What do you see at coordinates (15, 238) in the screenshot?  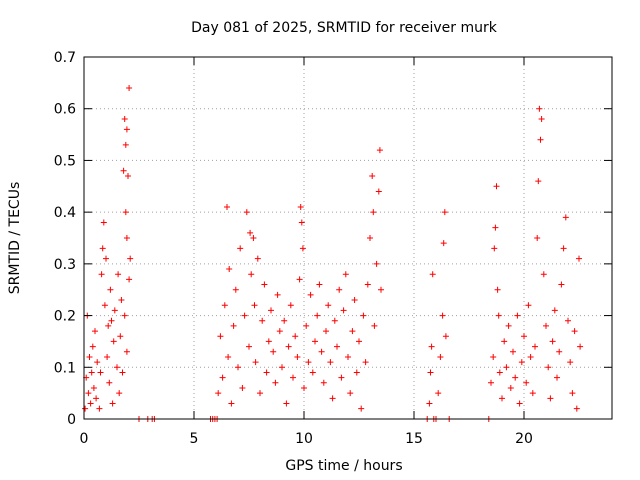 I see `y-axis-label: SRMTID / TECUs` at bounding box center [15, 238].